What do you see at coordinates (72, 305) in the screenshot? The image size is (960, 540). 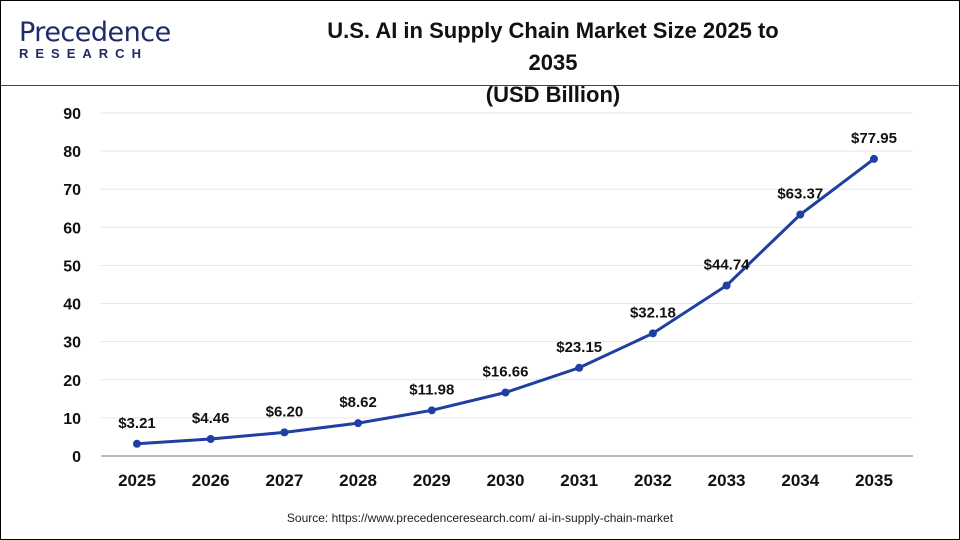 I see `y-tick-label: 40` at bounding box center [72, 305].